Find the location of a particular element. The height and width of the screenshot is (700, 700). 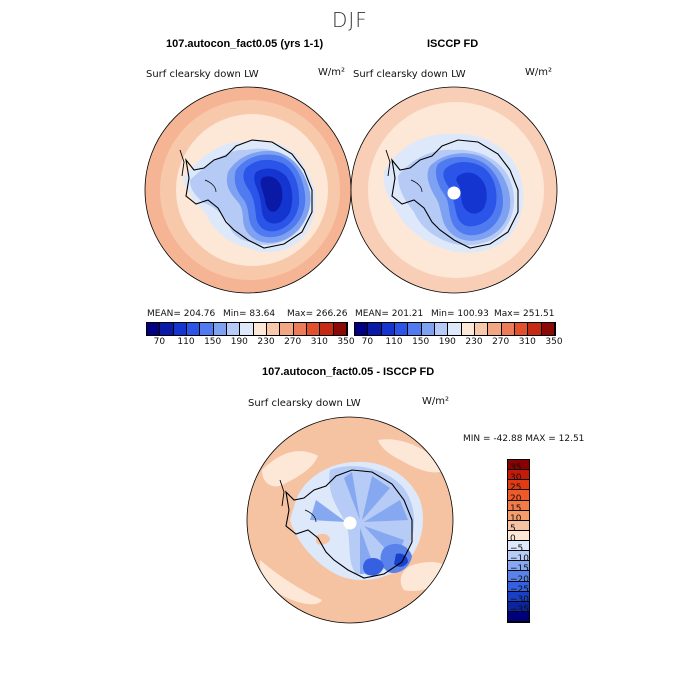

model-min: Min= 83.64 is located at coordinates (249, 314).